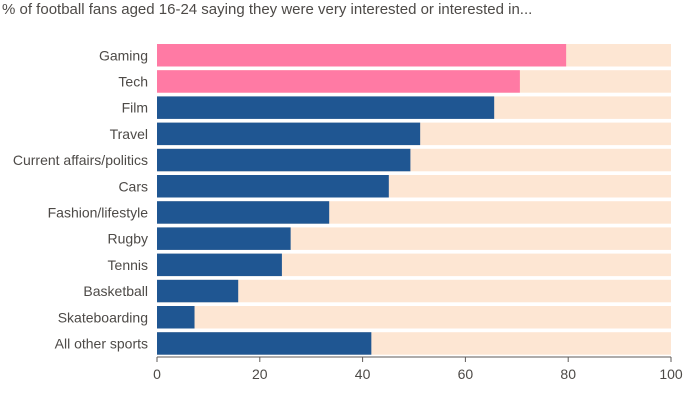 The image size is (700, 400). I want to click on bar-track-tennis, so click(414, 265).